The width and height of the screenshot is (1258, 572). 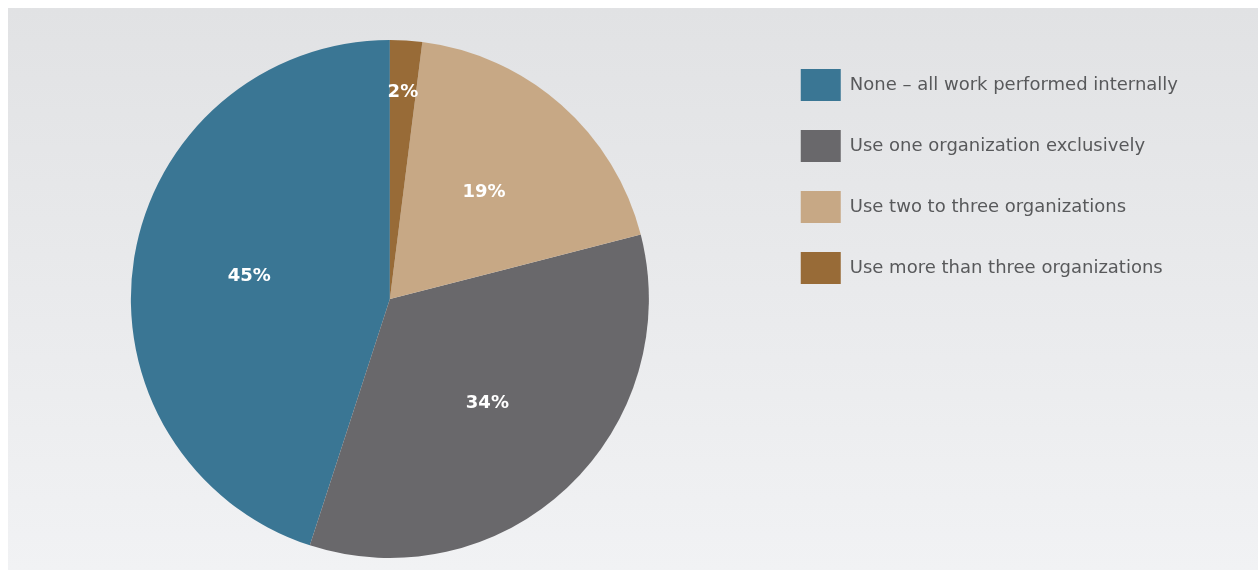 I want to click on data-label: 2%, so click(x=403, y=90).